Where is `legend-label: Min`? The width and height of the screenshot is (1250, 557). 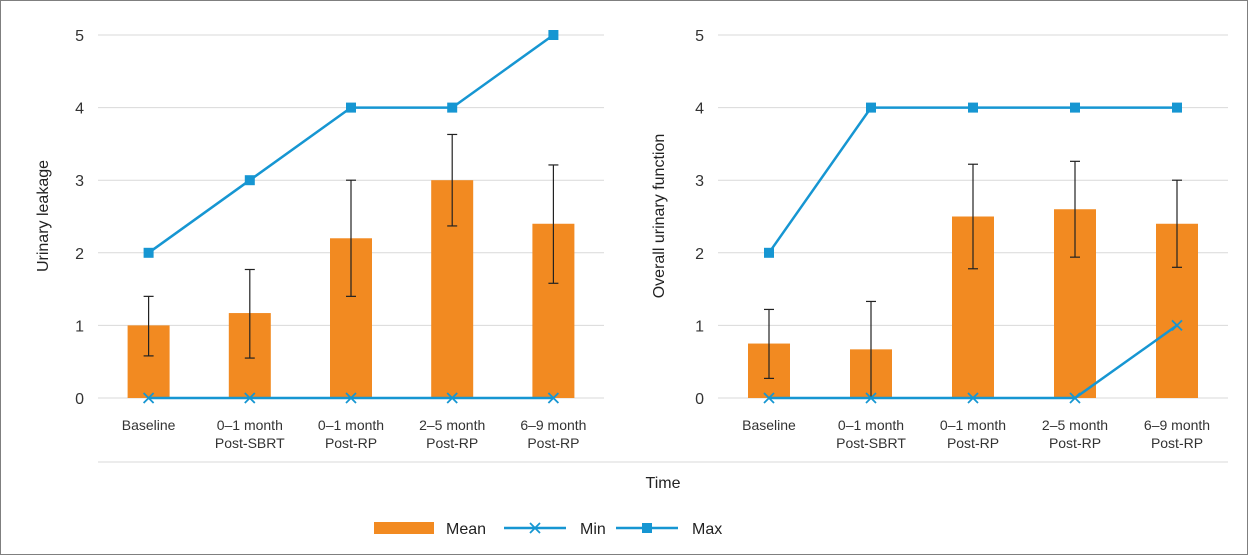 legend-label: Min is located at coordinates (593, 529).